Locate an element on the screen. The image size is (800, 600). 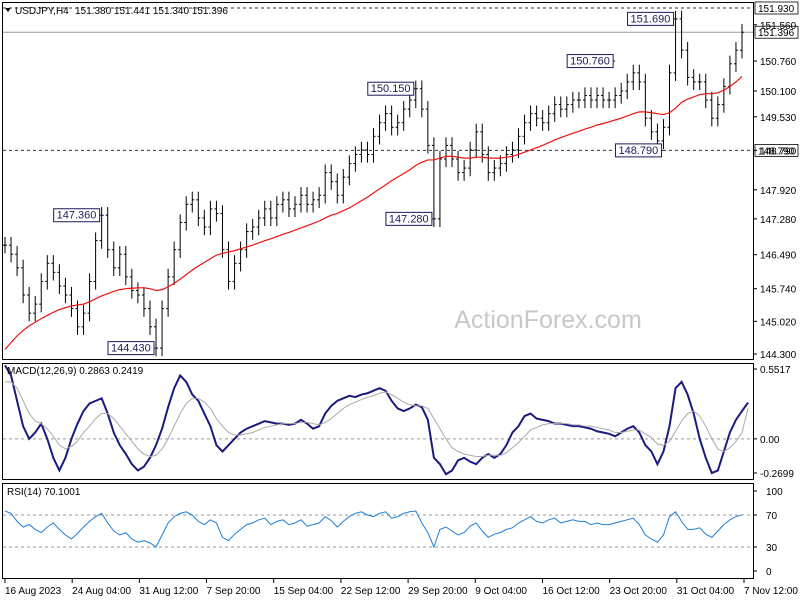
price-tick-label: 146.490 is located at coordinates (778, 256).